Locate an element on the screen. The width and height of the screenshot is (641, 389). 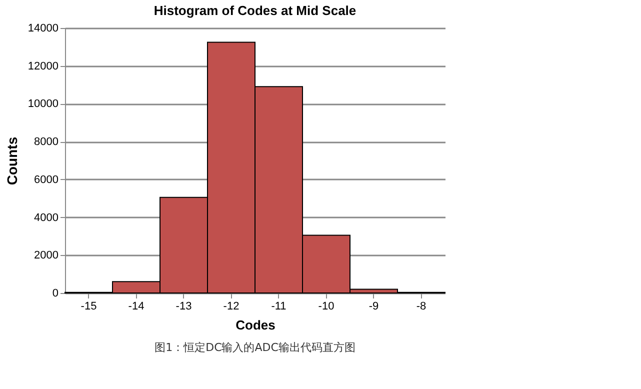
y-tick-label: 4000 is located at coordinates (46, 218).